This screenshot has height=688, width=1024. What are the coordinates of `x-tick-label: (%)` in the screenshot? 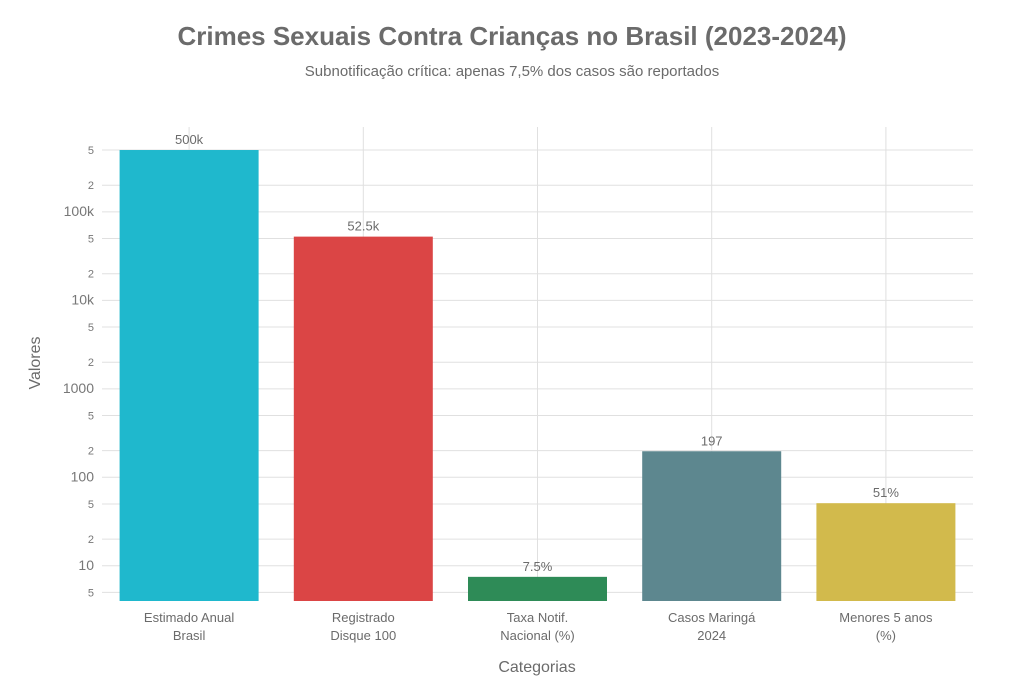 It's located at (886, 635).